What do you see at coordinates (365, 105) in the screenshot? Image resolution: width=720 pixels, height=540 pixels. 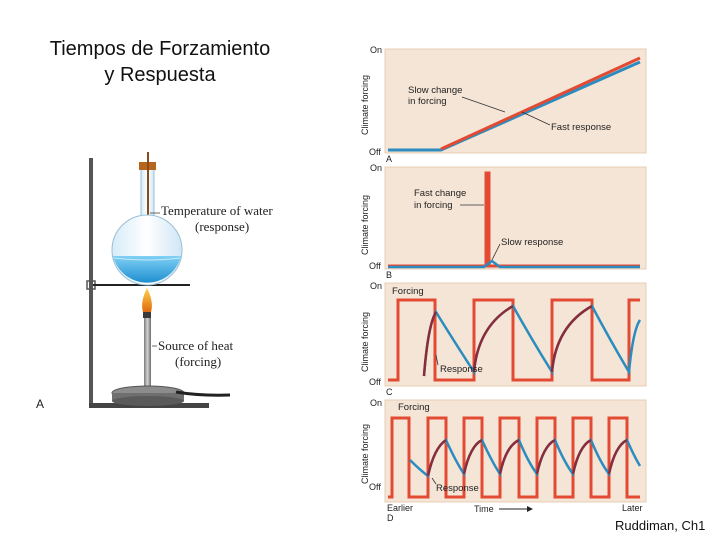 I see `panel-a-ylabel: Climate forcing` at bounding box center [365, 105].